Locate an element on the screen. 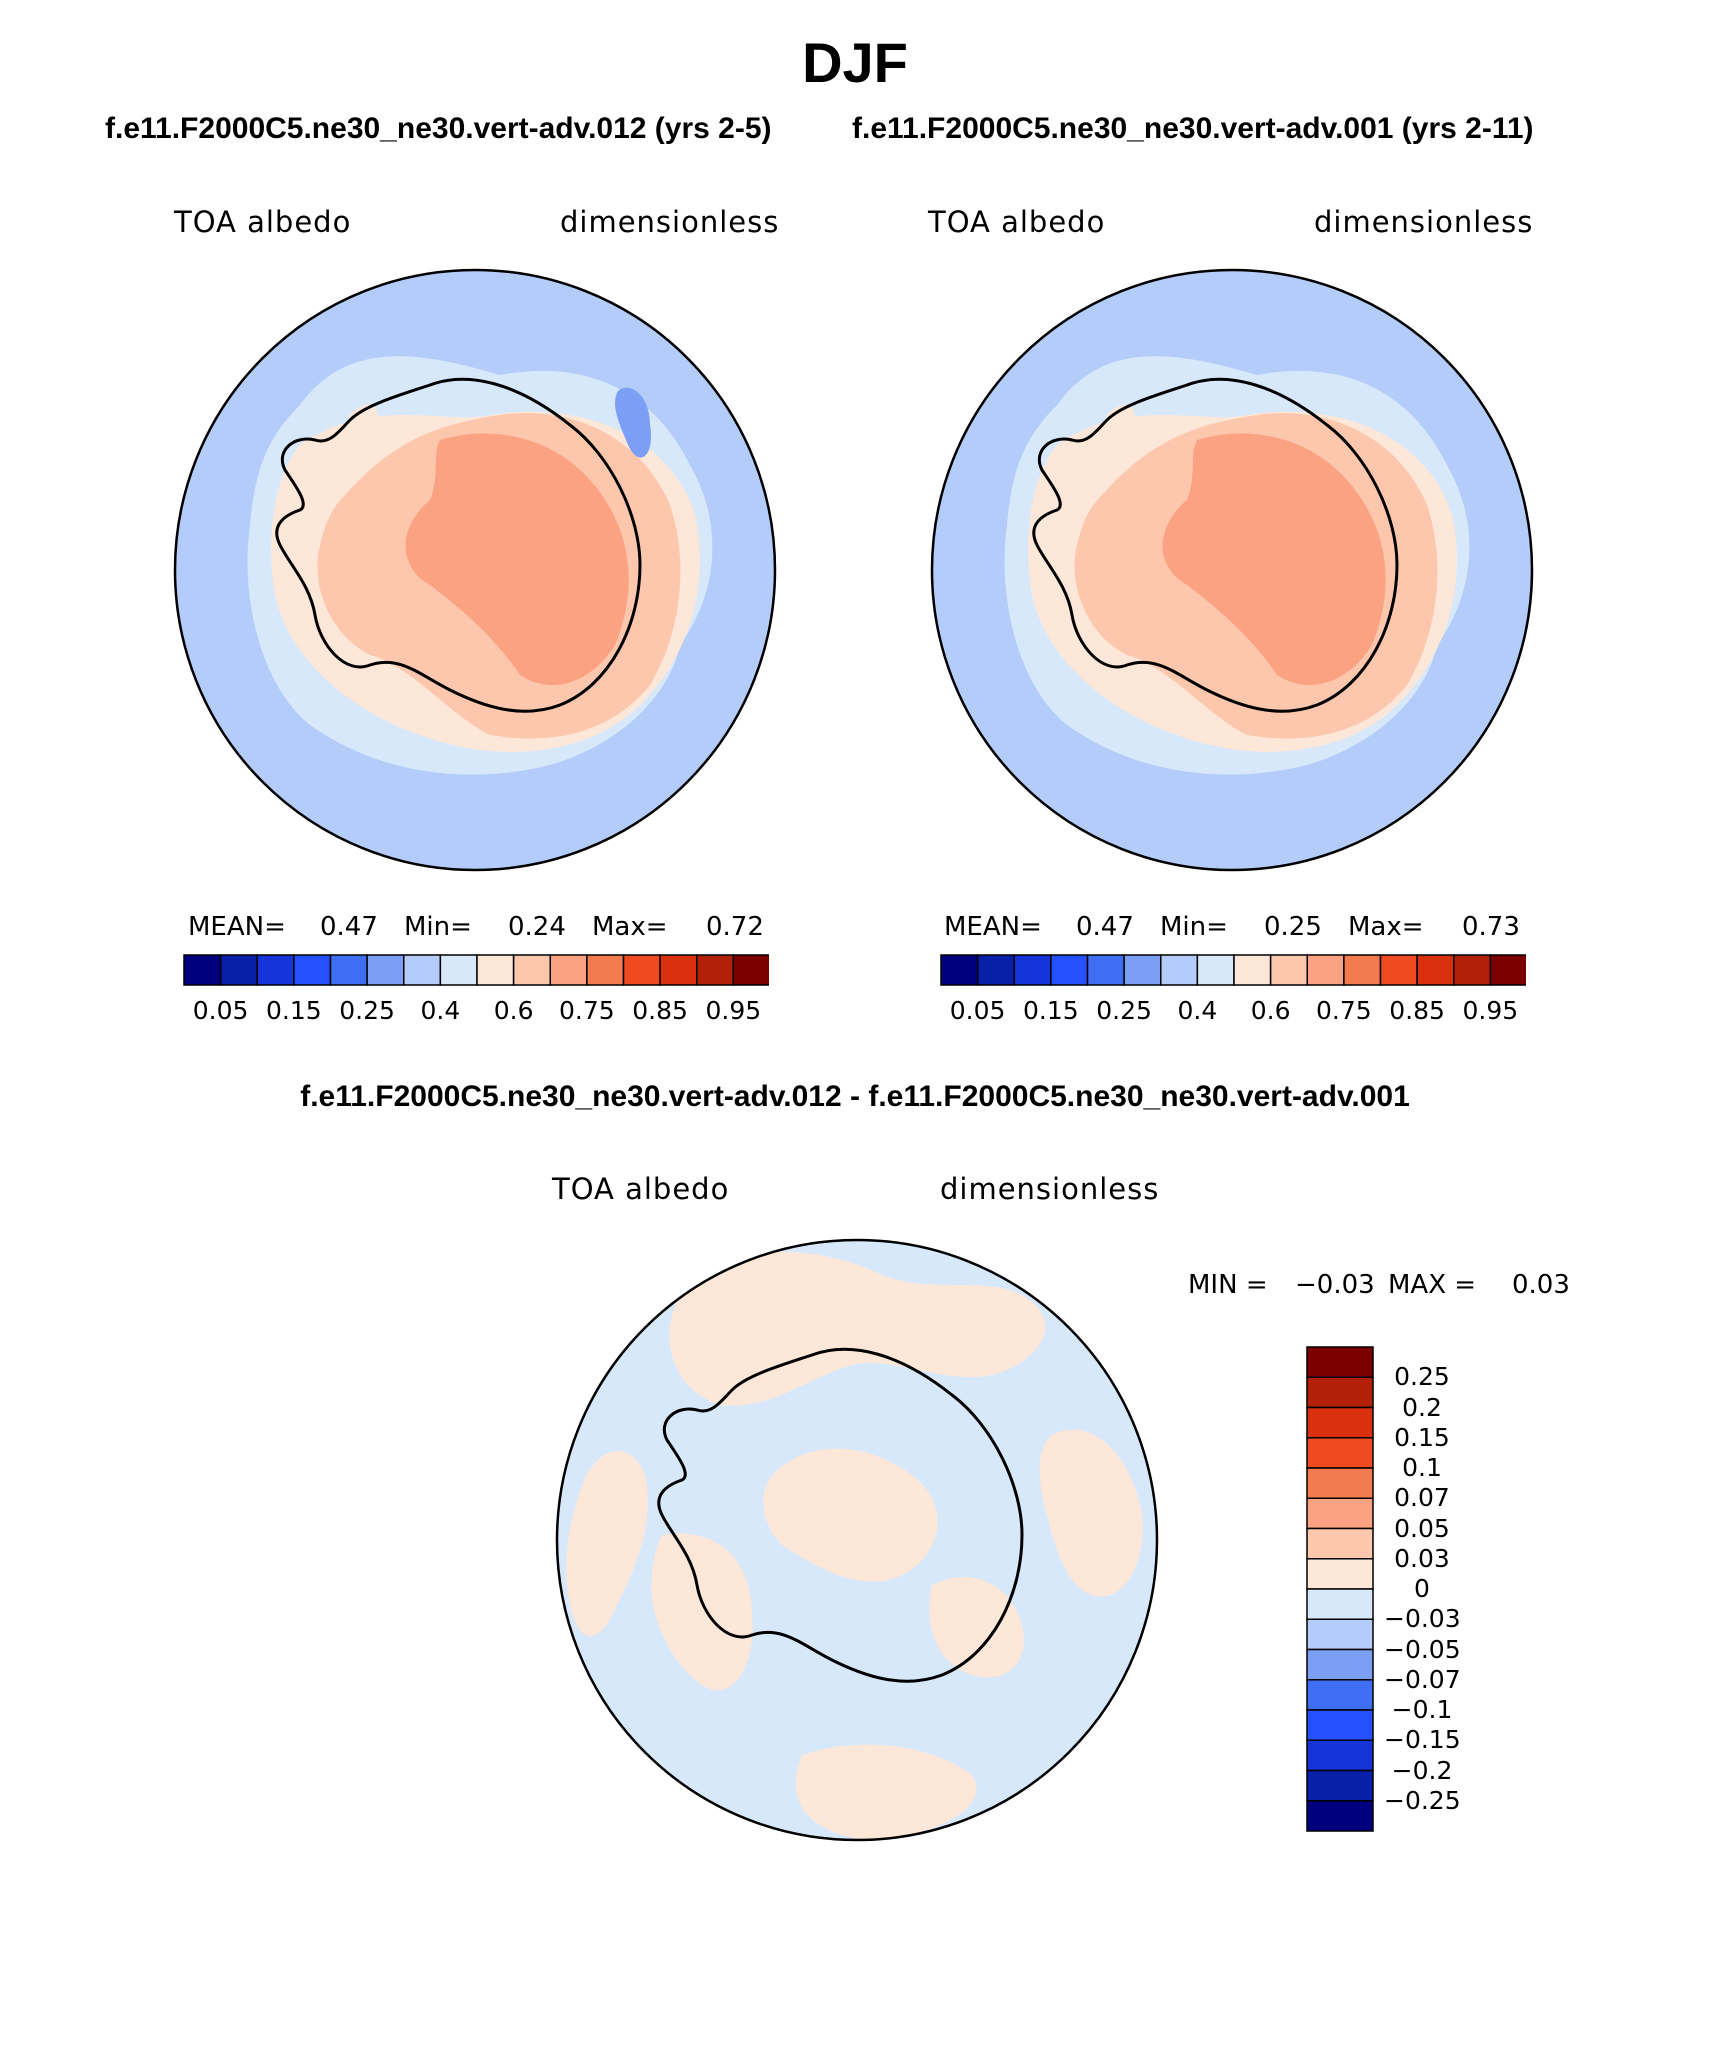 The height and width of the screenshot is (2056, 1710). difference-max-label: MAX = is located at coordinates (1432, 1285).